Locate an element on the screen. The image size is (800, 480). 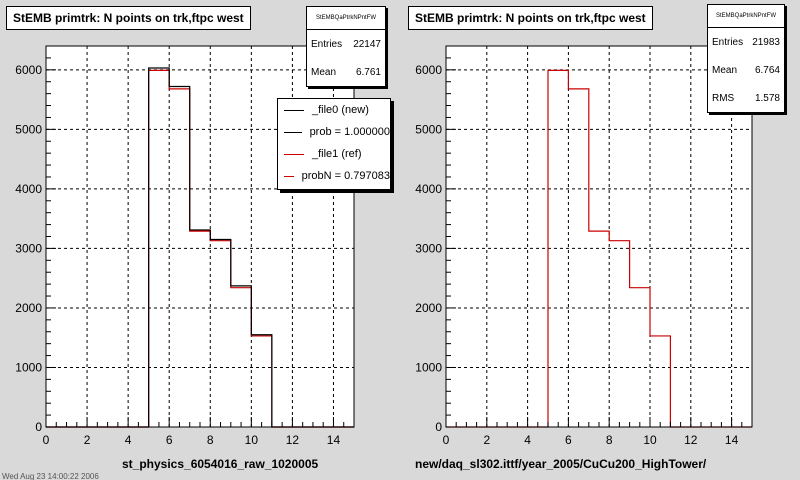
stats-value: 1.578 is located at coordinates (767, 98).